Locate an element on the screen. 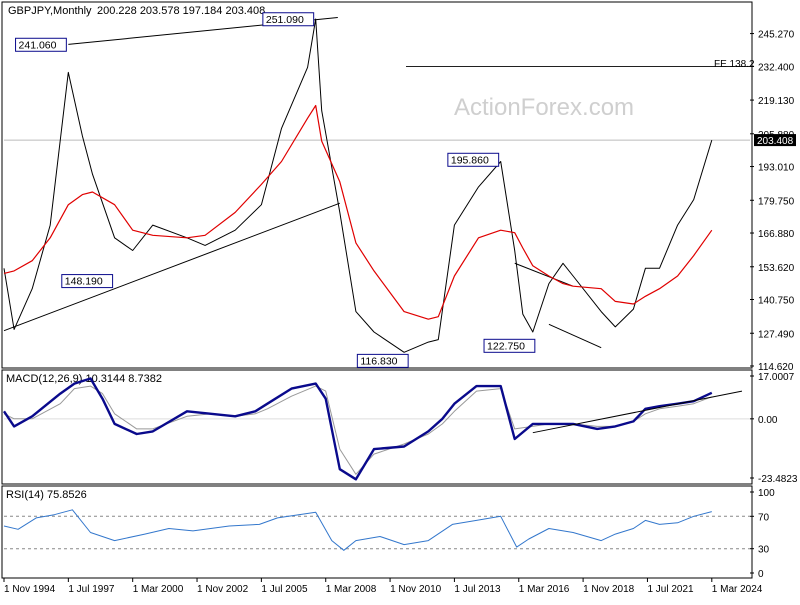  price-y-tick-label: 179.750 is located at coordinates (776, 201).